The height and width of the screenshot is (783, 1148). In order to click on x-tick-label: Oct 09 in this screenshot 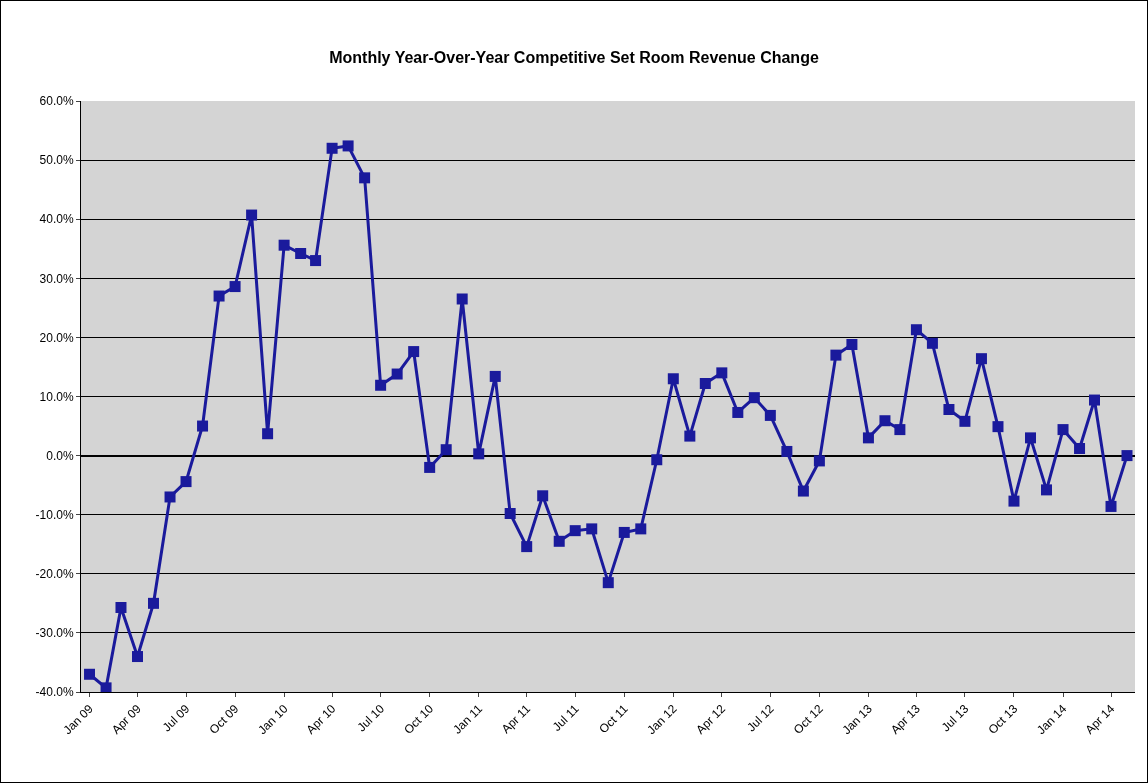, I will do `click(224, 719)`.